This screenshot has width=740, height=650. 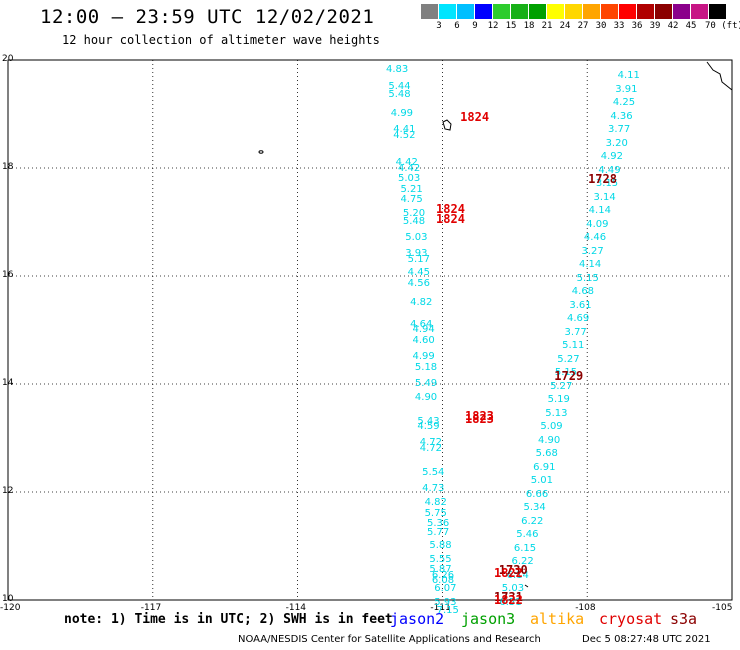 What do you see at coordinates (609, 170) in the screenshot?
I see `swh-value: 4.49` at bounding box center [609, 170].